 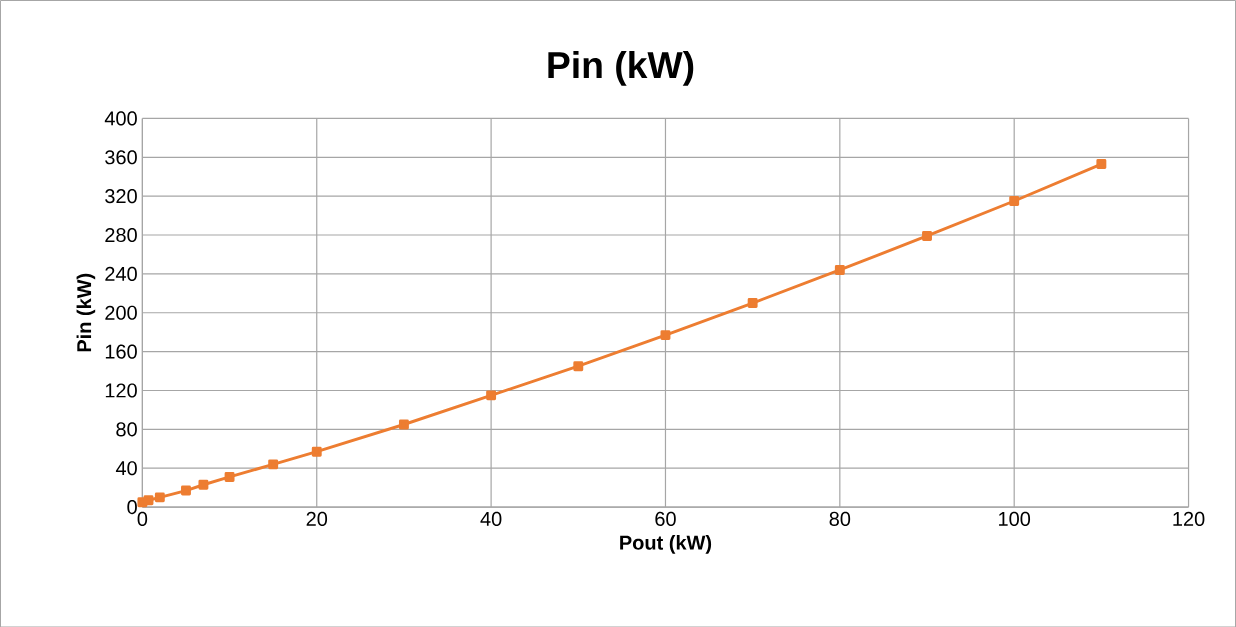 I want to click on y-tick-label: 40, so click(x=126, y=468).